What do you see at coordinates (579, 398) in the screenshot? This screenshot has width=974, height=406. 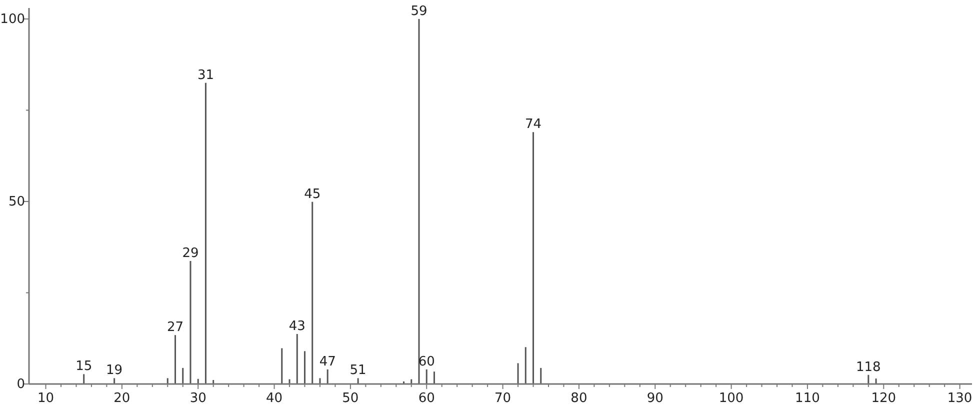 I see `x-tick-label: 80` at bounding box center [579, 398].